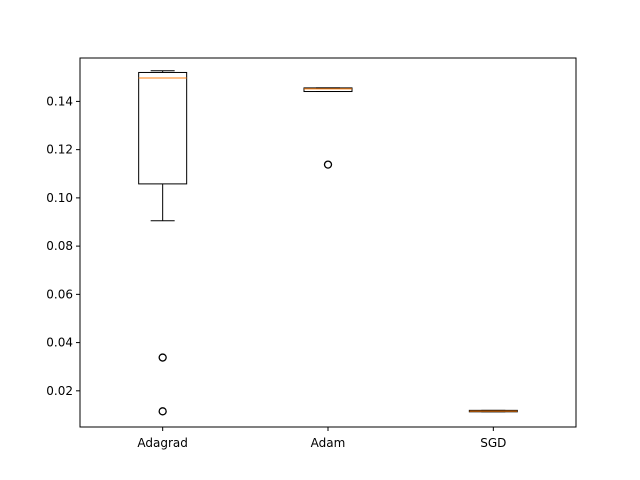  I want to click on x-axis: Adagrad Adam SGD, so click(321, 438).